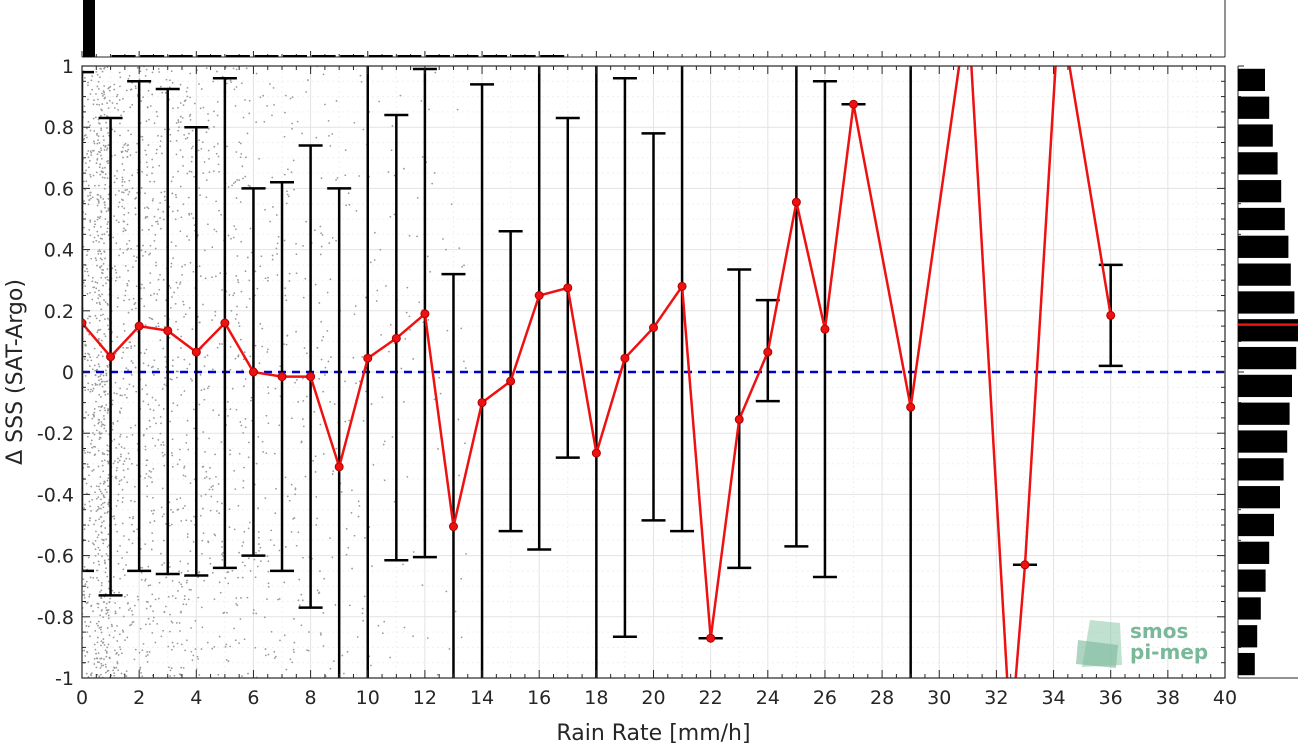 This screenshot has height=745, width=1299. Describe the element at coordinates (1260, 191) in the screenshot. I see `right-hist-bar` at that location.